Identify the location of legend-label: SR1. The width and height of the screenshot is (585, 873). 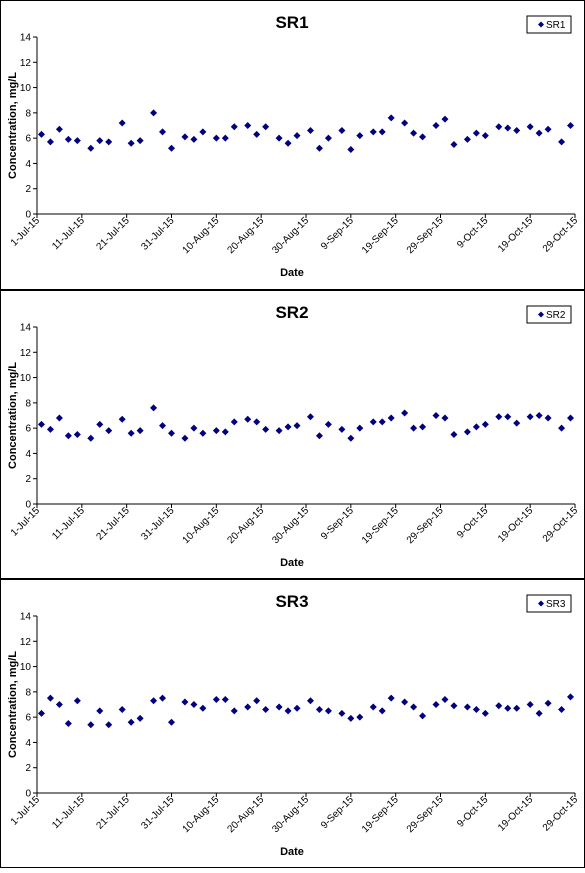
(556, 25).